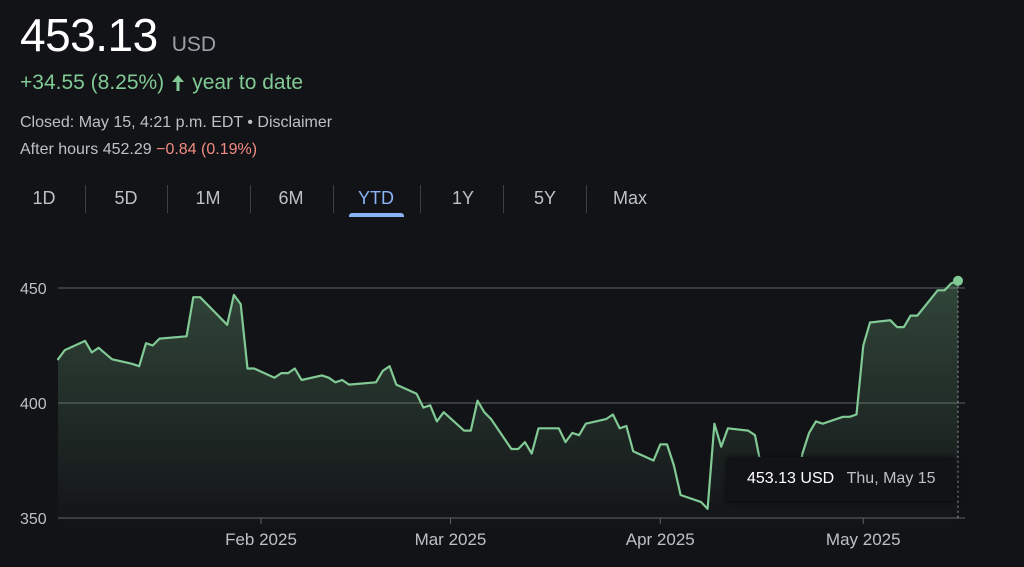  Describe the element at coordinates (463, 198) in the screenshot. I see `tab-1y: 1Y` at that location.